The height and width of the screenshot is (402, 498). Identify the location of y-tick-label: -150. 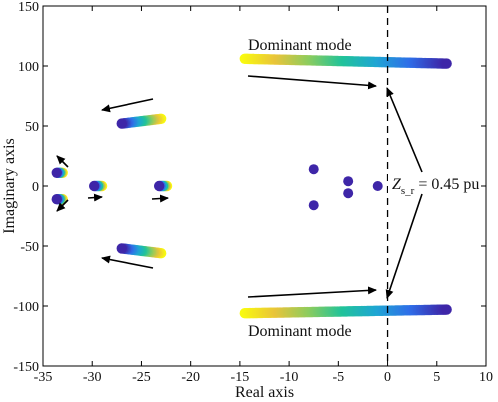
(26, 367).